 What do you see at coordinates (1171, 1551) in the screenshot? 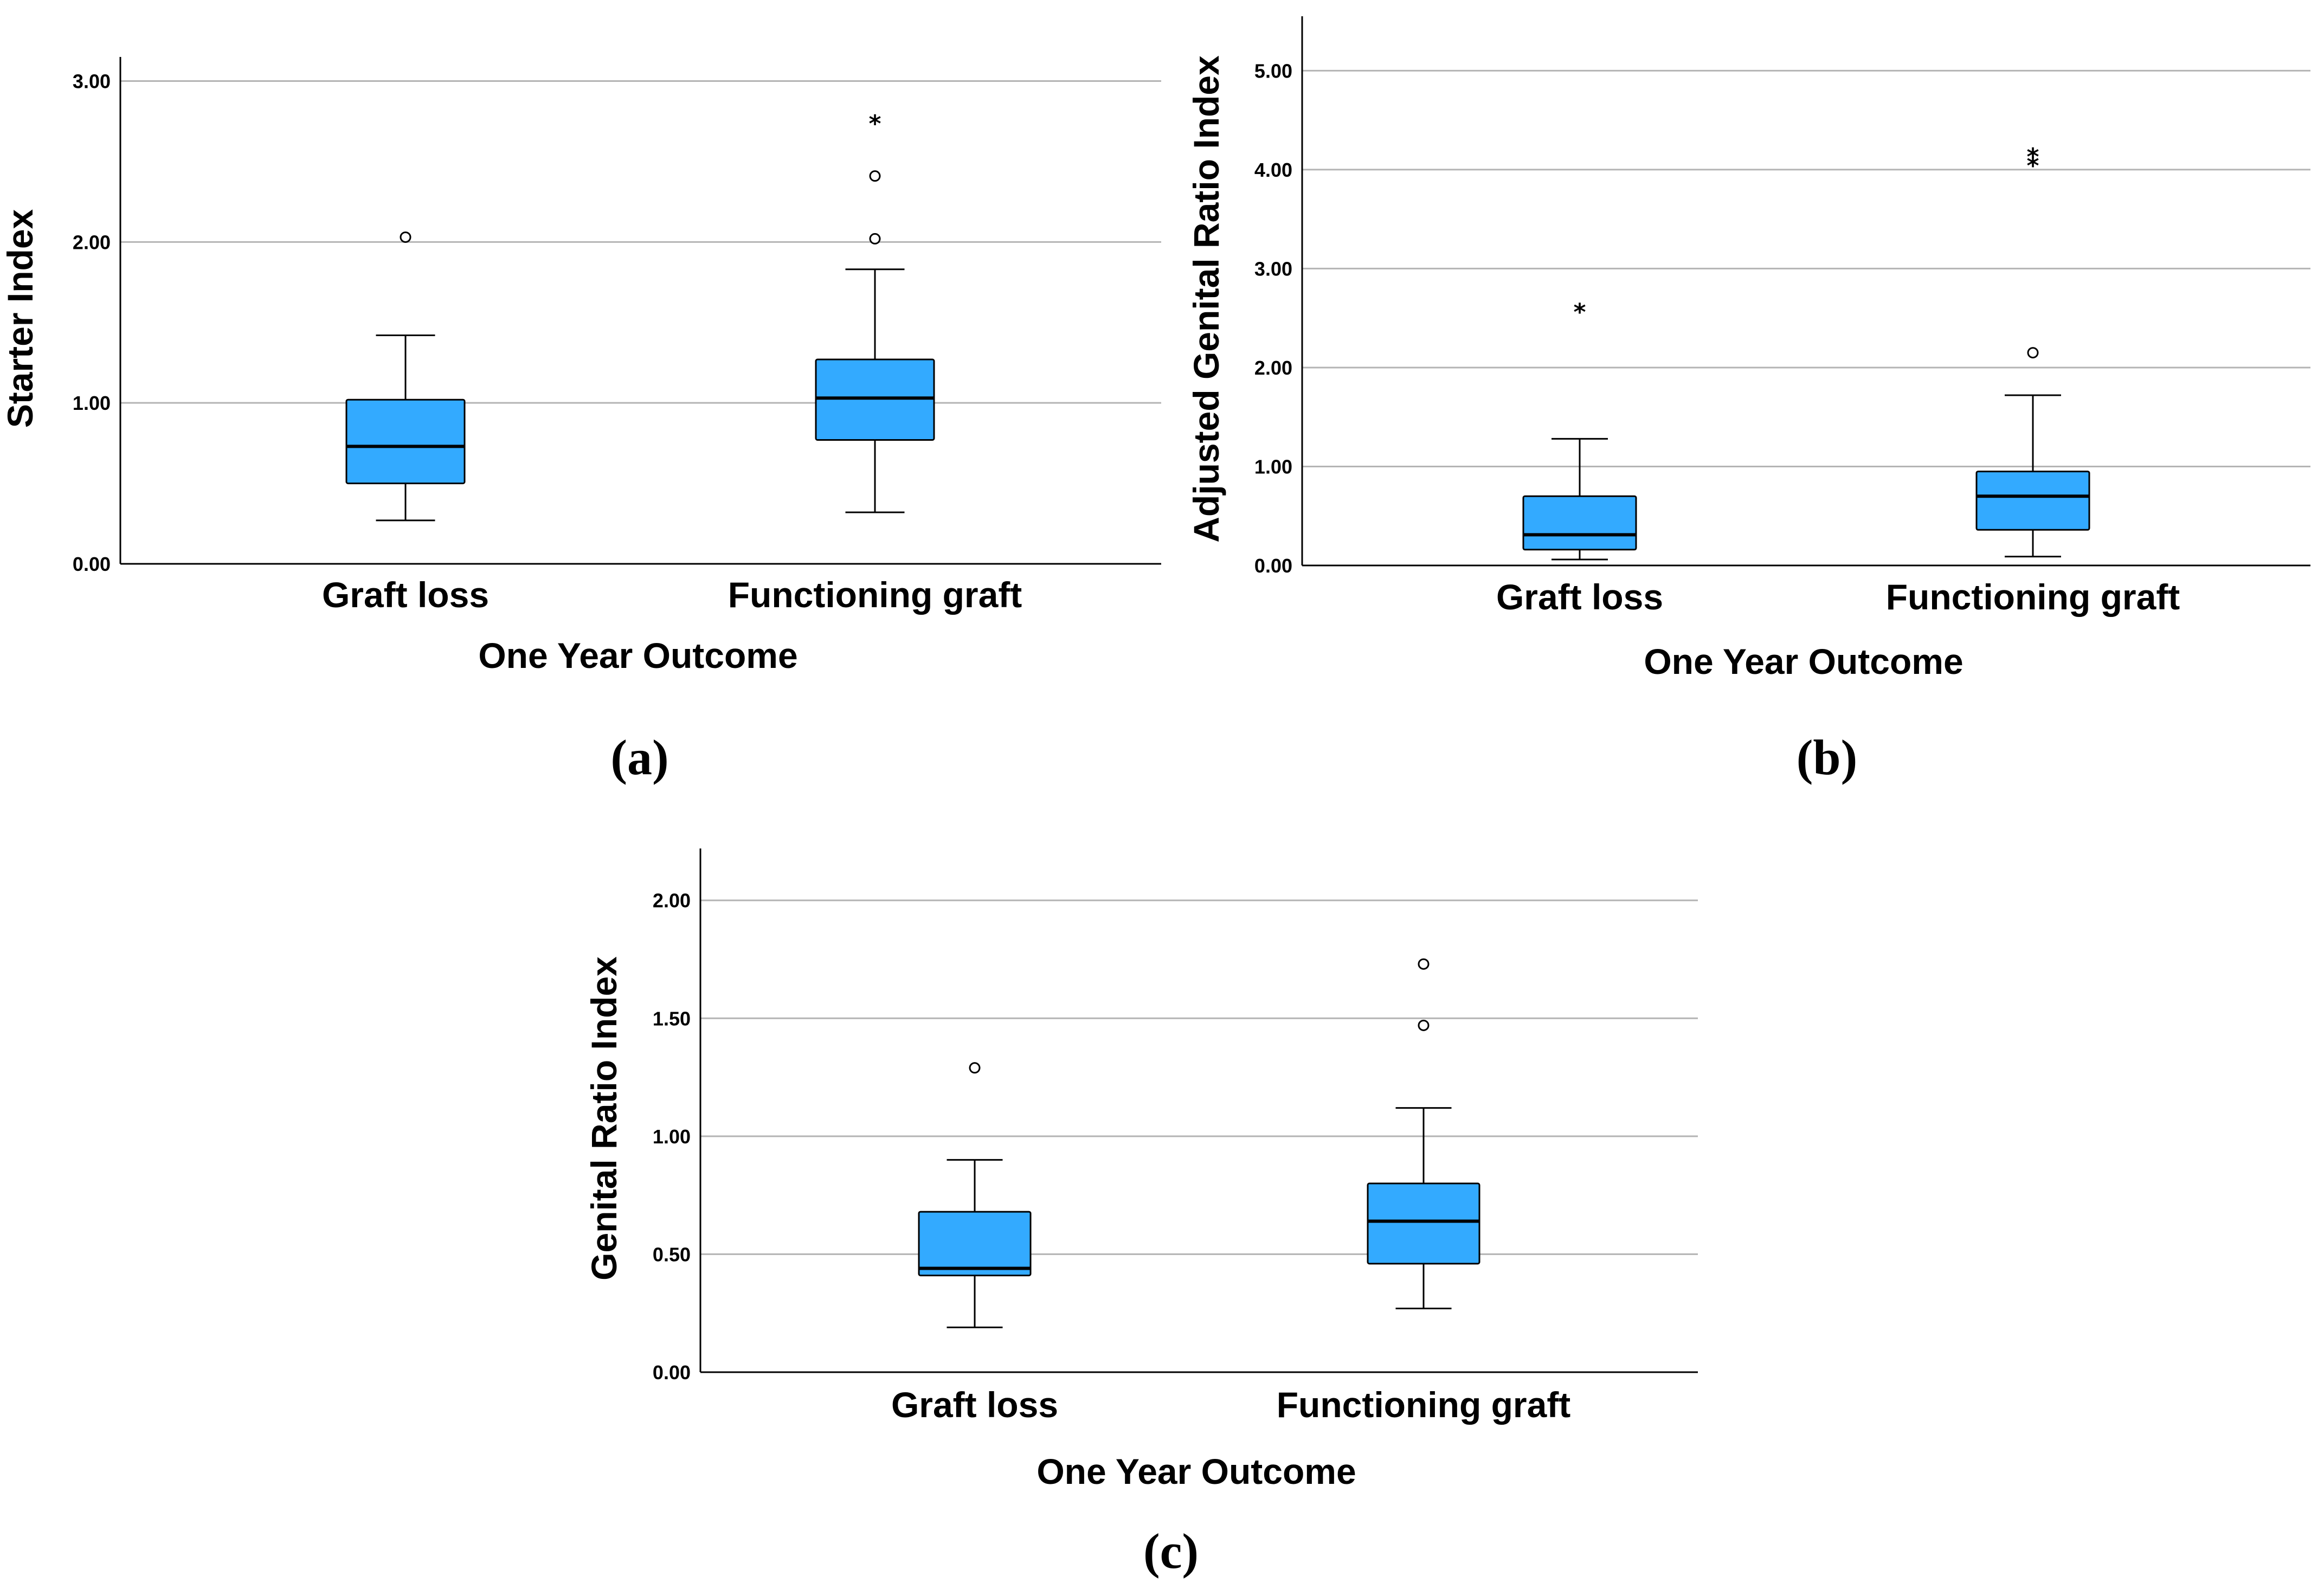
I see `panel-label: (c)` at bounding box center [1171, 1551].